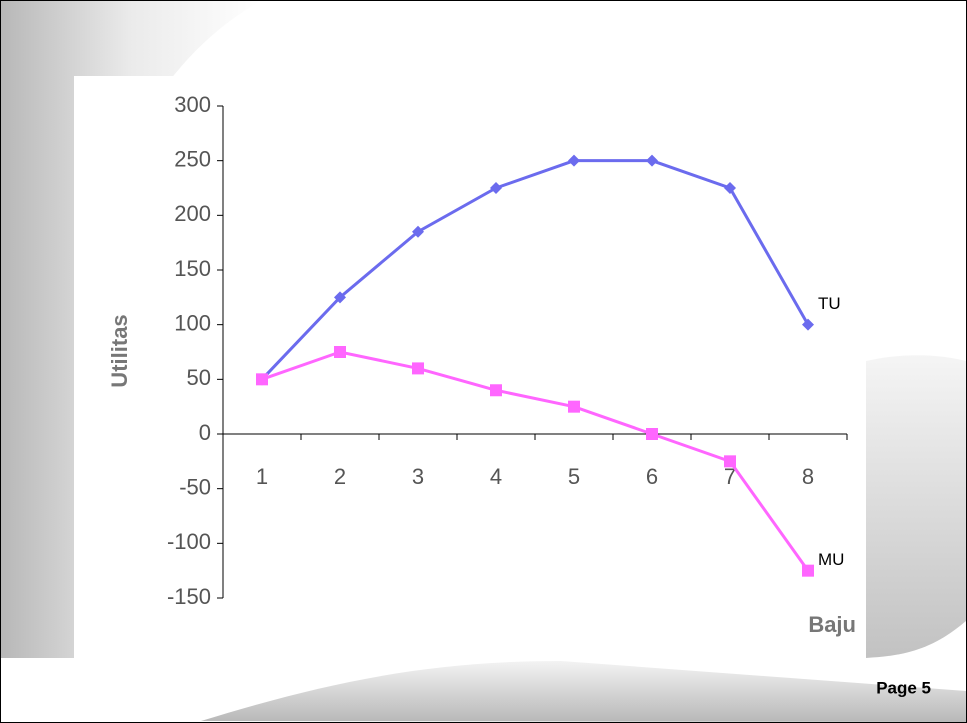 The height and width of the screenshot is (723, 967). I want to click on x-tick-label: 1, so click(262, 476).